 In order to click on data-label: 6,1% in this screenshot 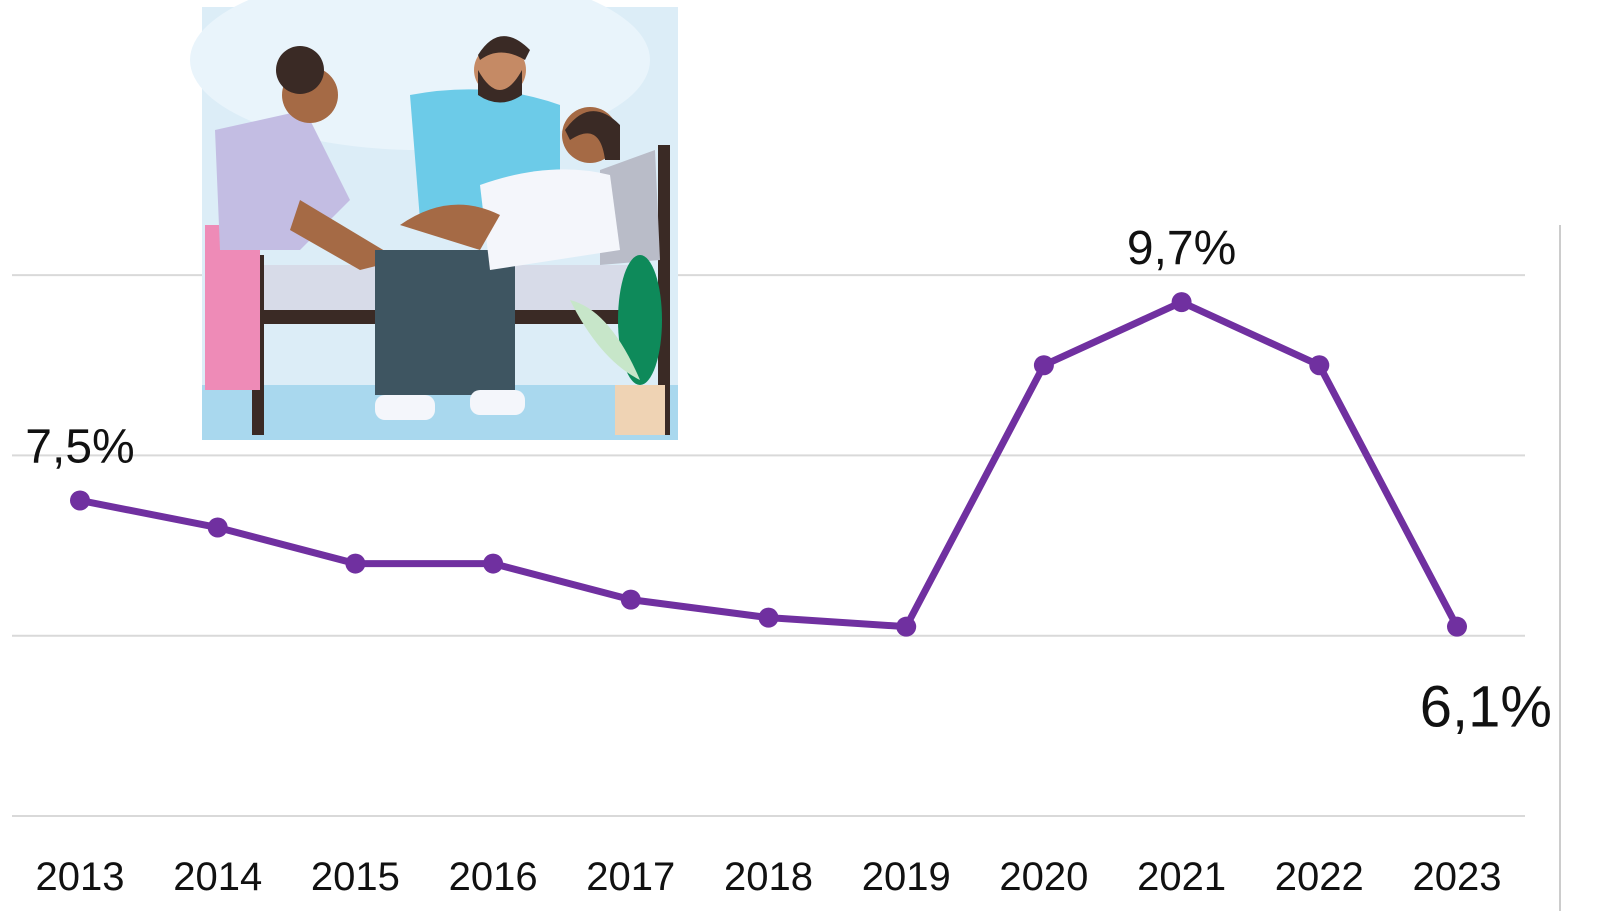, I will do `click(1486, 707)`.